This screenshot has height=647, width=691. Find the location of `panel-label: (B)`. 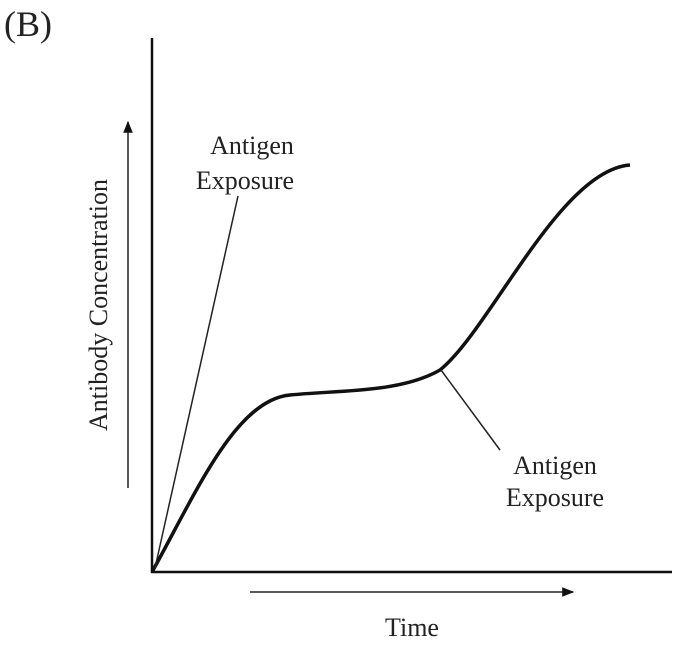

panel-label: (B) is located at coordinates (28, 24).